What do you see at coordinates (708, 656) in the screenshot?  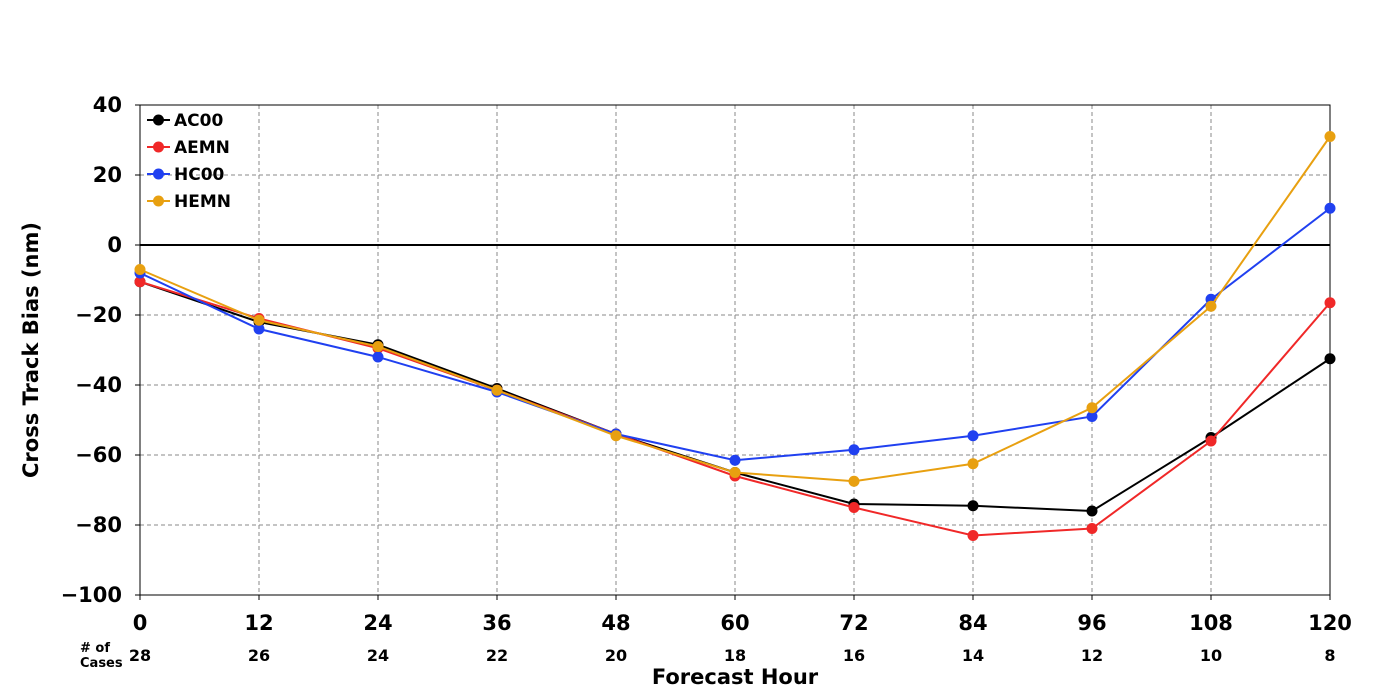 I see `case-counts: 28 26 24 22 20 18 16 14 12 10 8 # of Cases` at bounding box center [708, 656].